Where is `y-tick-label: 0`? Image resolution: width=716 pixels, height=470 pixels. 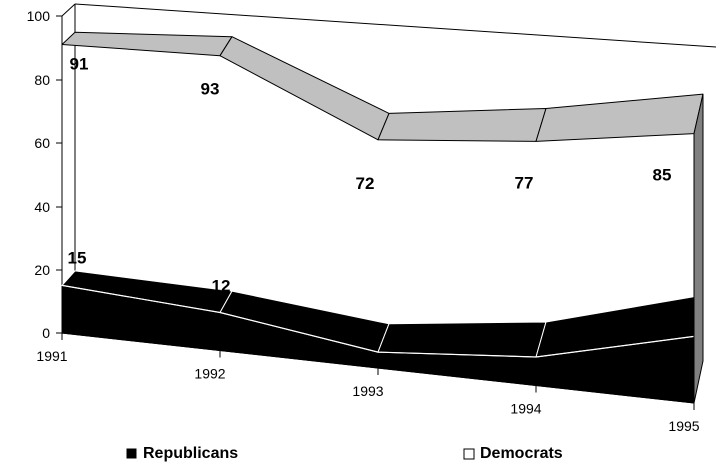
y-tick-label: 0 is located at coordinates (46, 333).